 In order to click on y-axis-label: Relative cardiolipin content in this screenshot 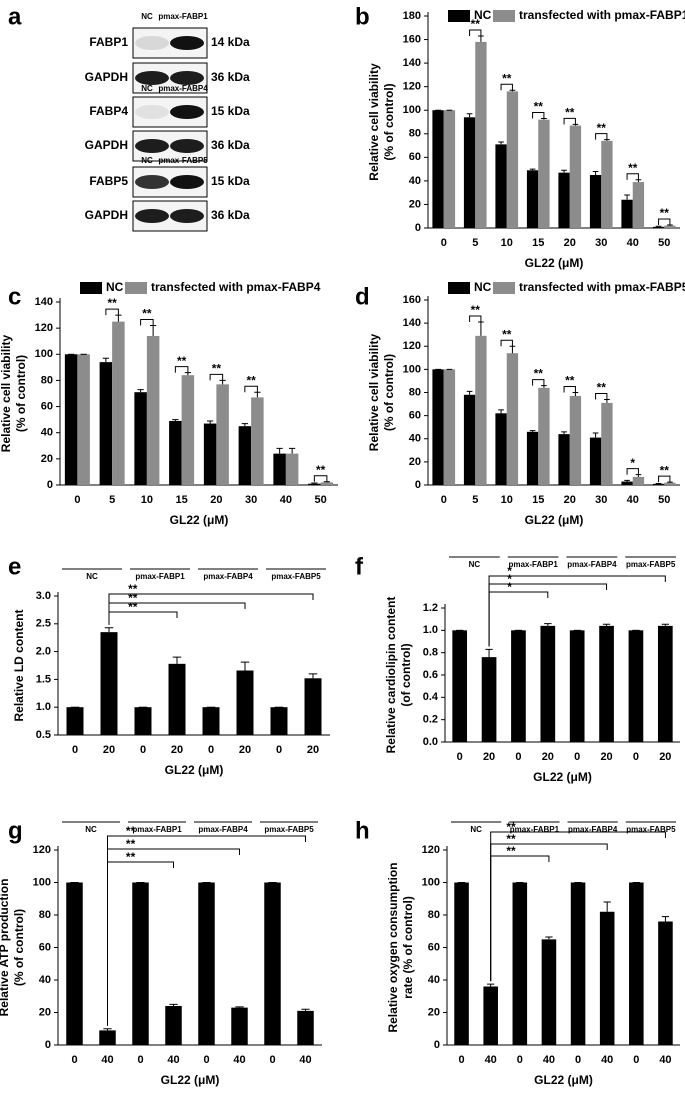, I will do `click(391, 675)`.